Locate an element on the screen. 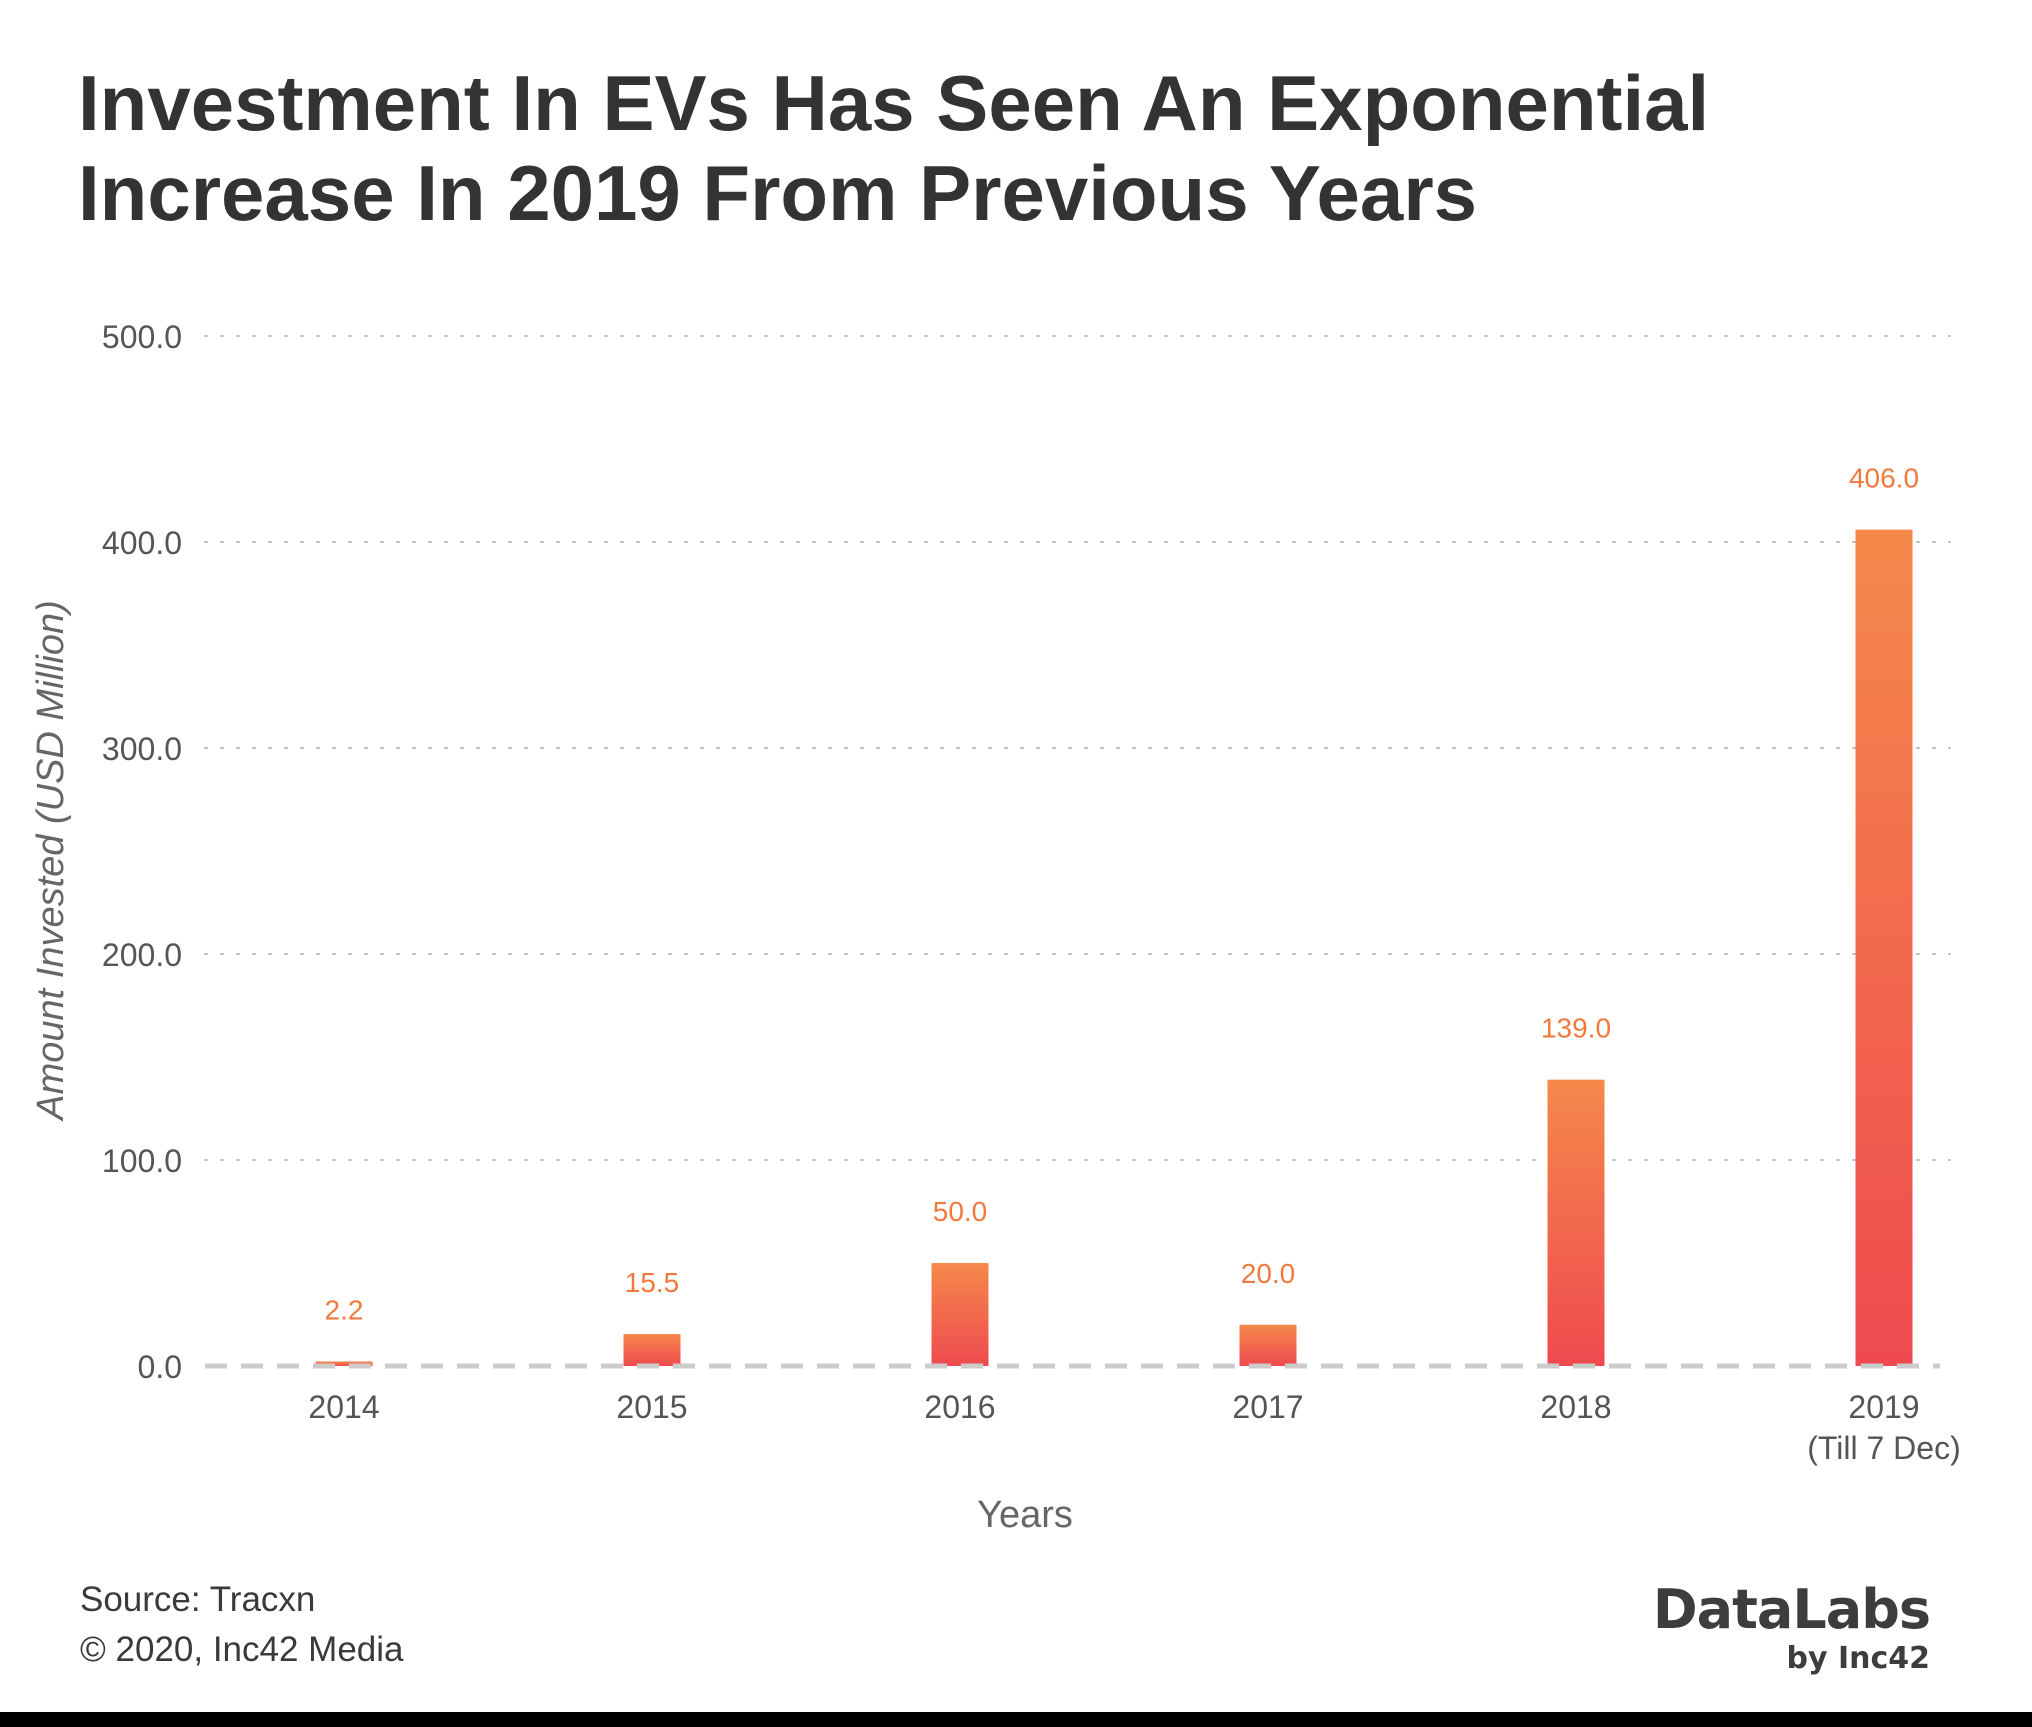 This screenshot has width=2032, height=1727. datalabs-logo: DataLabs by Inc42 is located at coordinates (1791, 1628).